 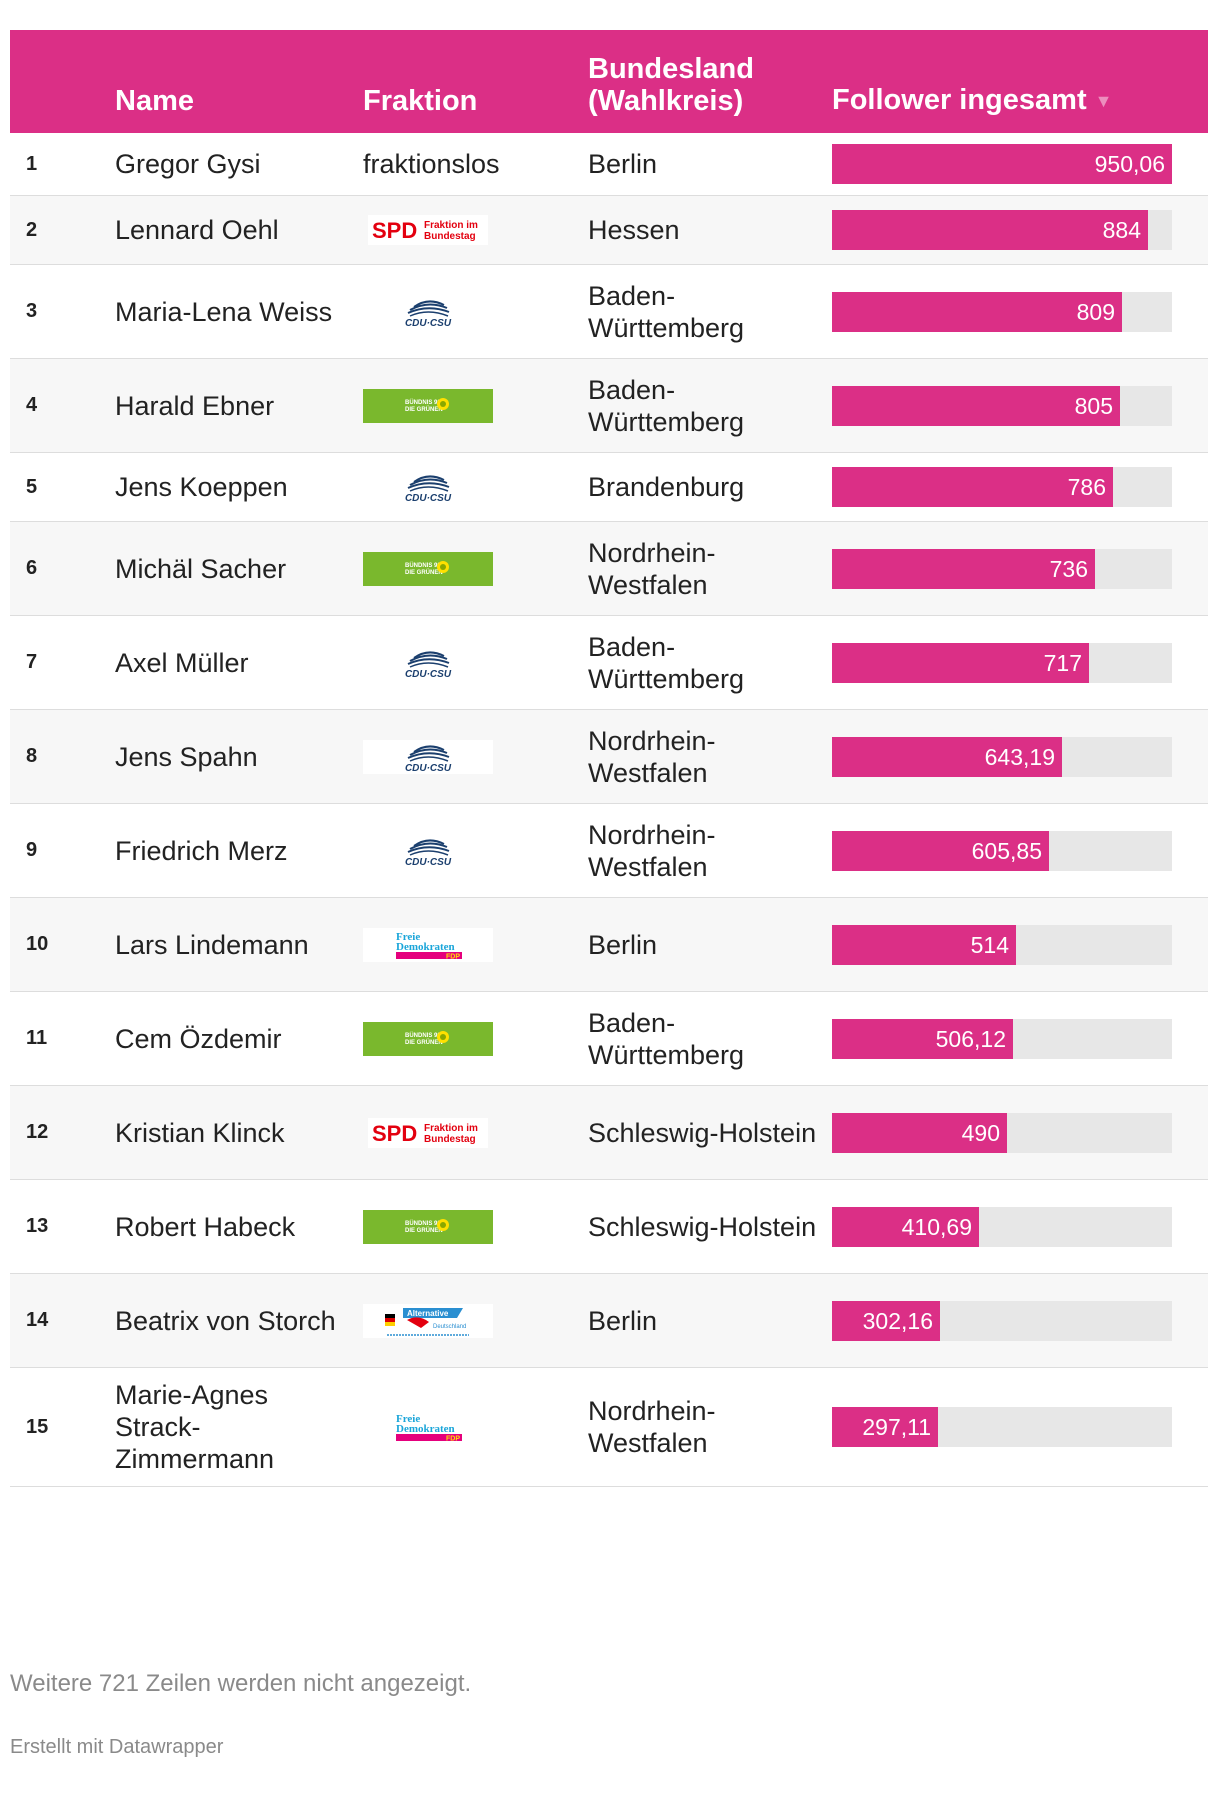 What do you see at coordinates (37, 1038) in the screenshot?
I see `rank-cell: 11` at bounding box center [37, 1038].